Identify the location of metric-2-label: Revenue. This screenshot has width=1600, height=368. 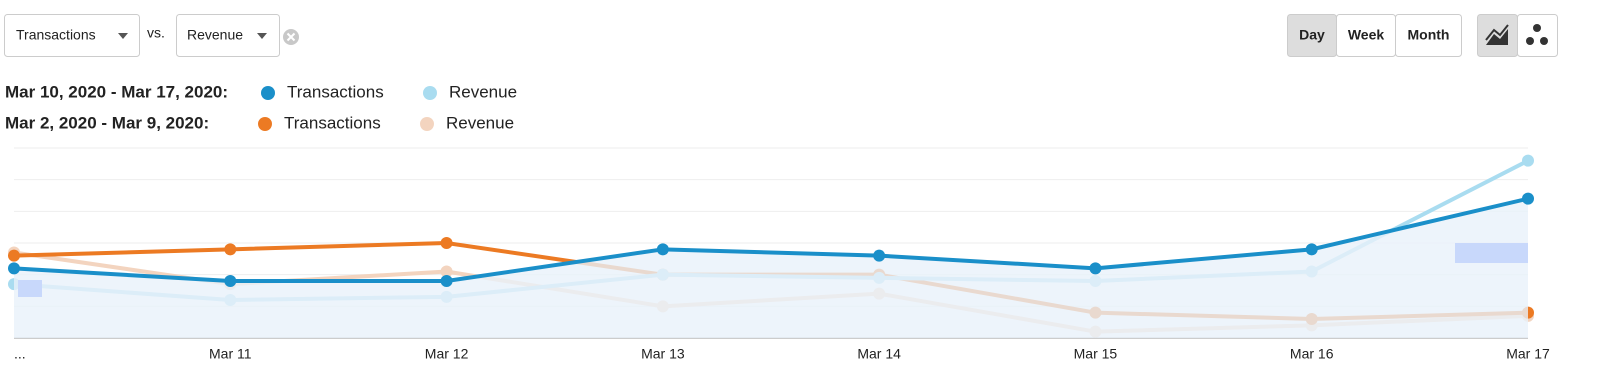
(215, 35).